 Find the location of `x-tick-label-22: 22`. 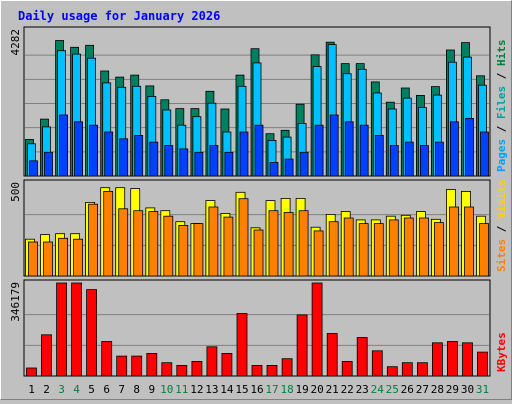

x-tick-label-22: 22 is located at coordinates (347, 389).